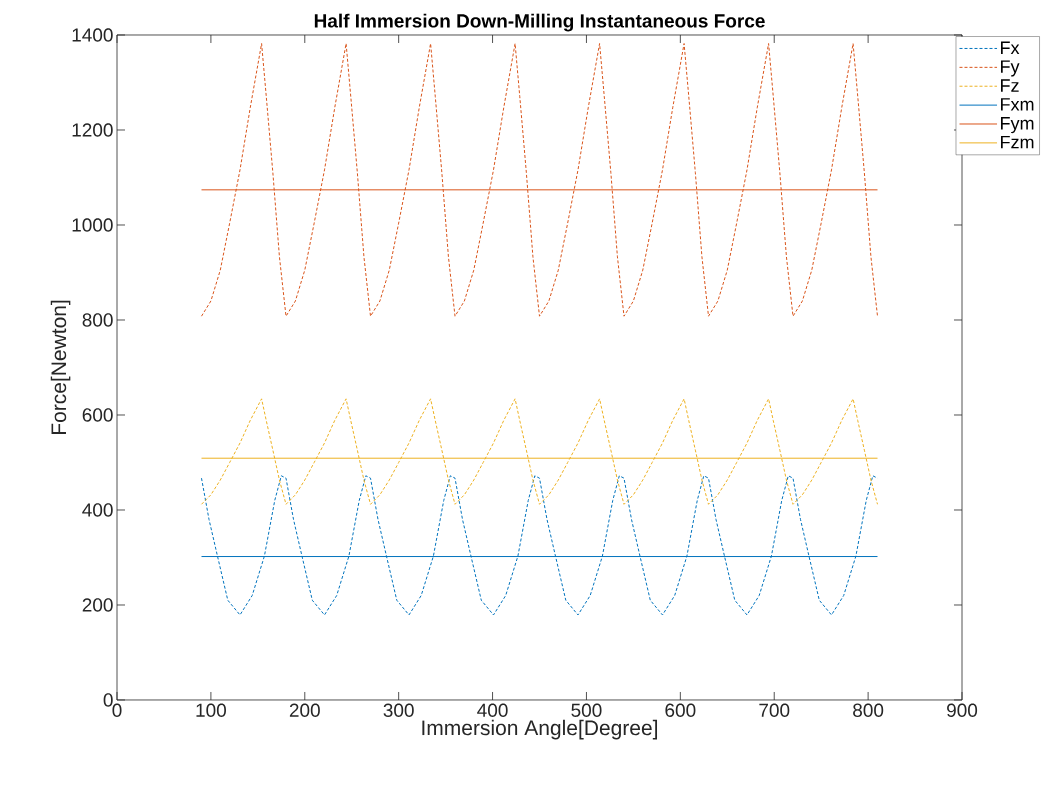 This screenshot has width=1042, height=787. Describe the element at coordinates (117, 710) in the screenshot. I see `x-tick-label: 0` at that location.